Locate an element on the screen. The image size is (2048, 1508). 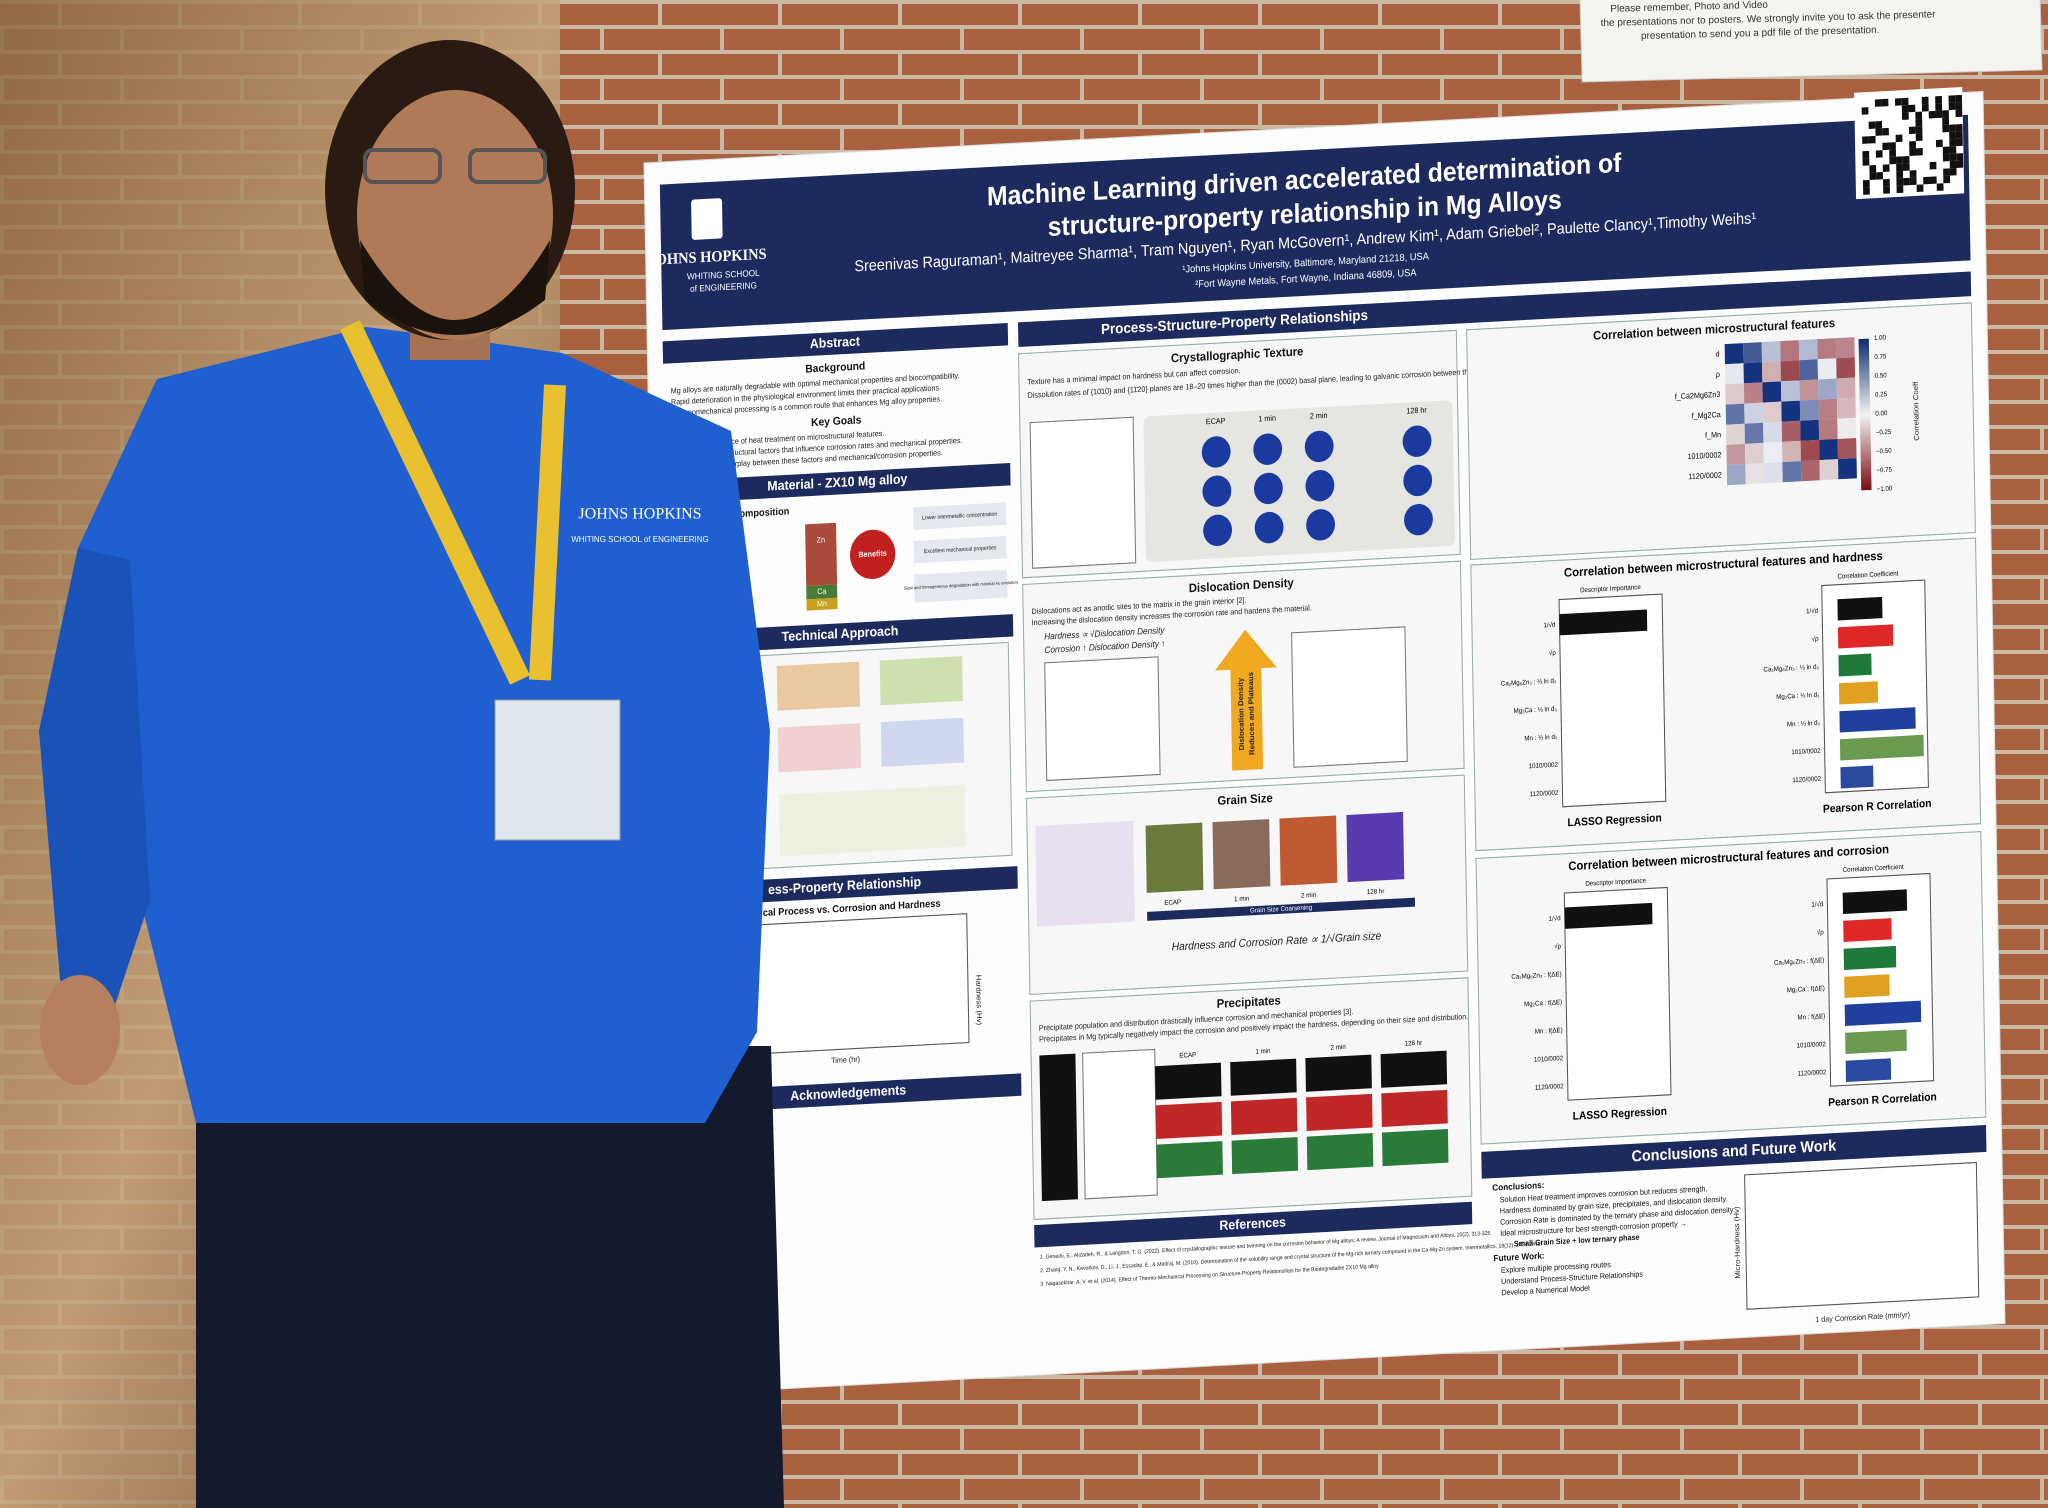
colorbar-ticks: 1.00 0.75 0.50 0.25 0.00 −0.25 −0.50 −0.75 −1.00 is located at coordinates (1883, 413).